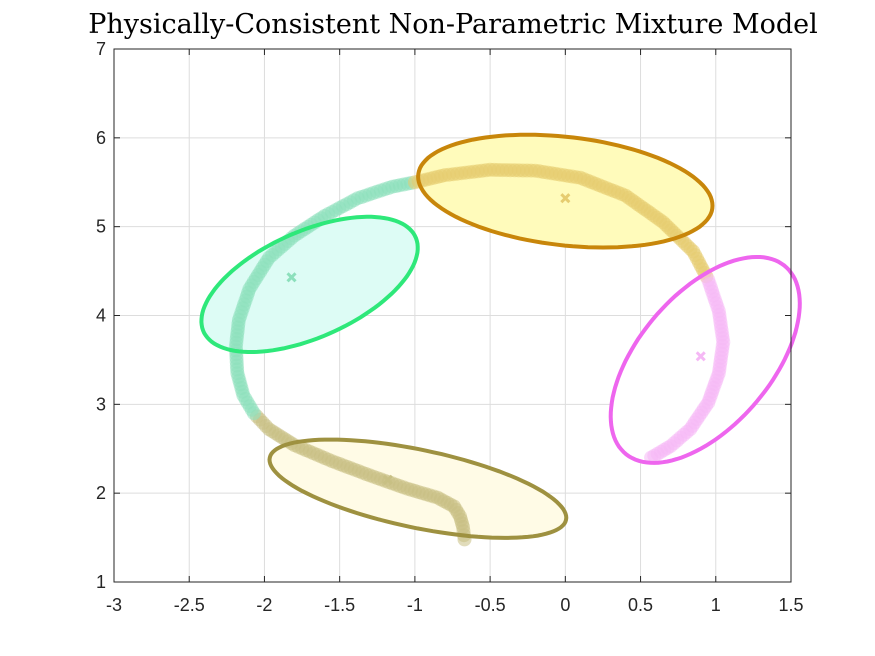 The width and height of the screenshot is (875, 656). What do you see at coordinates (565, 605) in the screenshot?
I see `x-tick-label: 0` at bounding box center [565, 605].